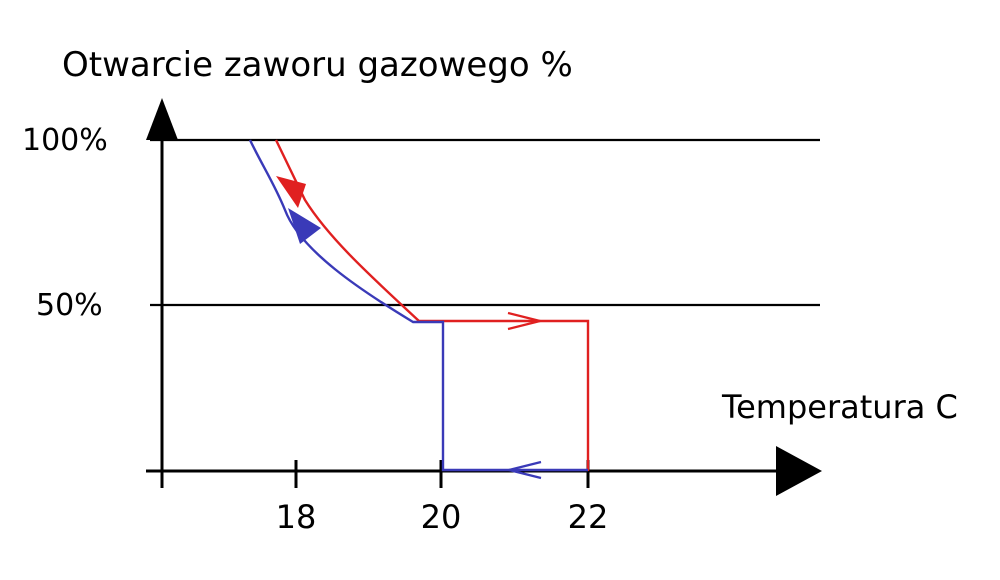 Image resolution: width=1000 pixels, height=580 pixels. Describe the element at coordinates (839, 407) in the screenshot. I see `x-axis-title: Temperatura C` at that location.